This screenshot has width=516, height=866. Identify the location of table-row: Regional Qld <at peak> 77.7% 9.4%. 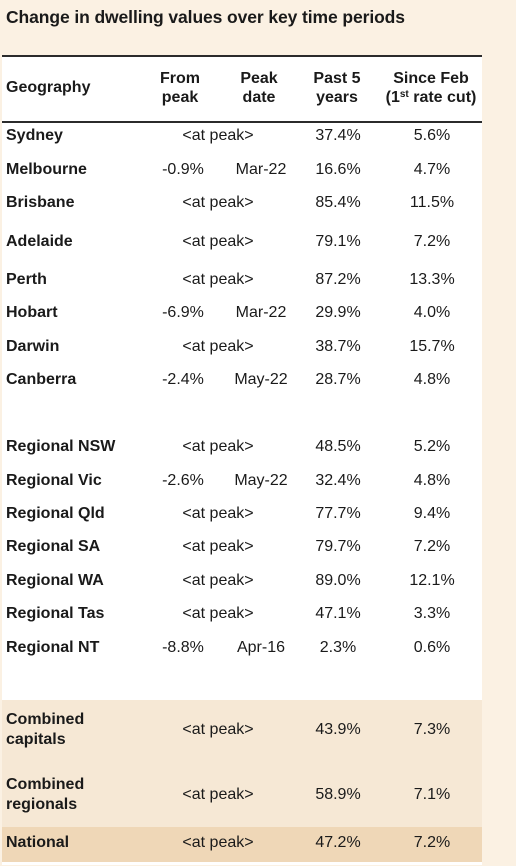
(242, 514).